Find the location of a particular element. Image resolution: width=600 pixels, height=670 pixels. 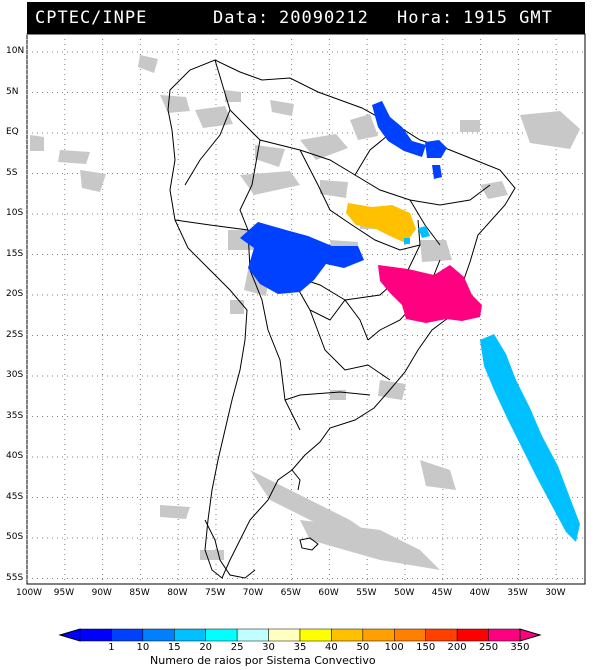

lat-label: 15S is located at coordinates (15, 253).